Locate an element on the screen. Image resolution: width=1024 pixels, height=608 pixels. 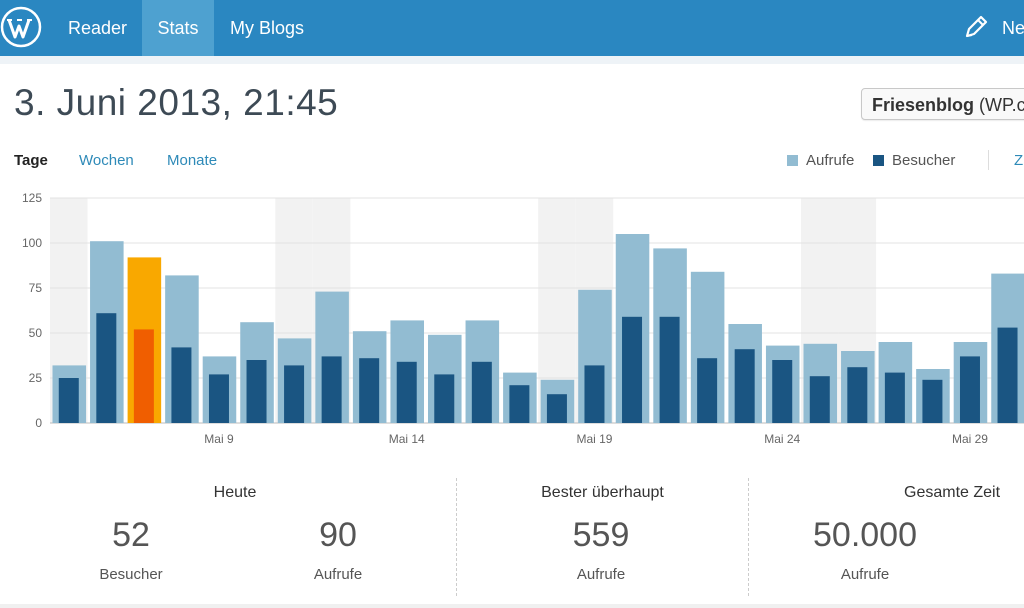
legend-visitors: Besucher is located at coordinates (914, 160).